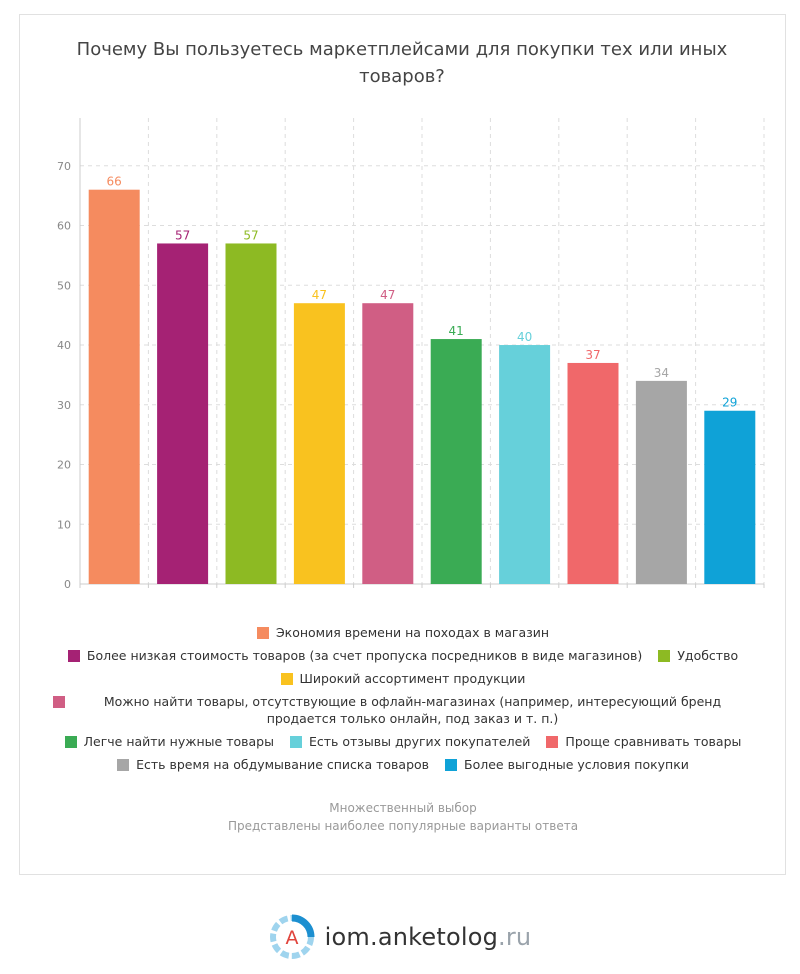 This screenshot has width=800, height=974. Describe the element at coordinates (515, 937) in the screenshot. I see `brand-tld: .ru` at that location.